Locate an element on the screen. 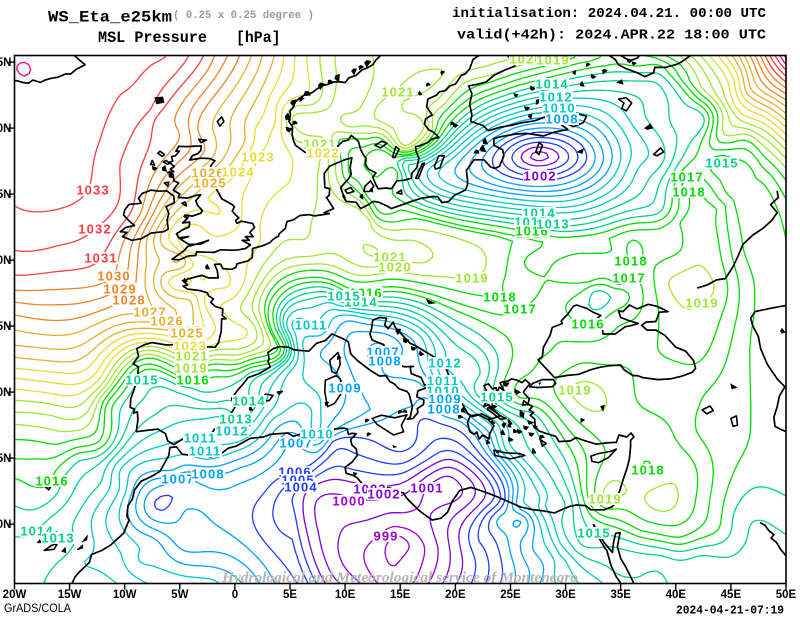 Image resolution: width=800 pixels, height=618 pixels. svg-text:valid(+42h): 2024.APR.22 18:00: valid(+42h): 2024.APR.22 18:00 UTC is located at coordinates (612, 36).